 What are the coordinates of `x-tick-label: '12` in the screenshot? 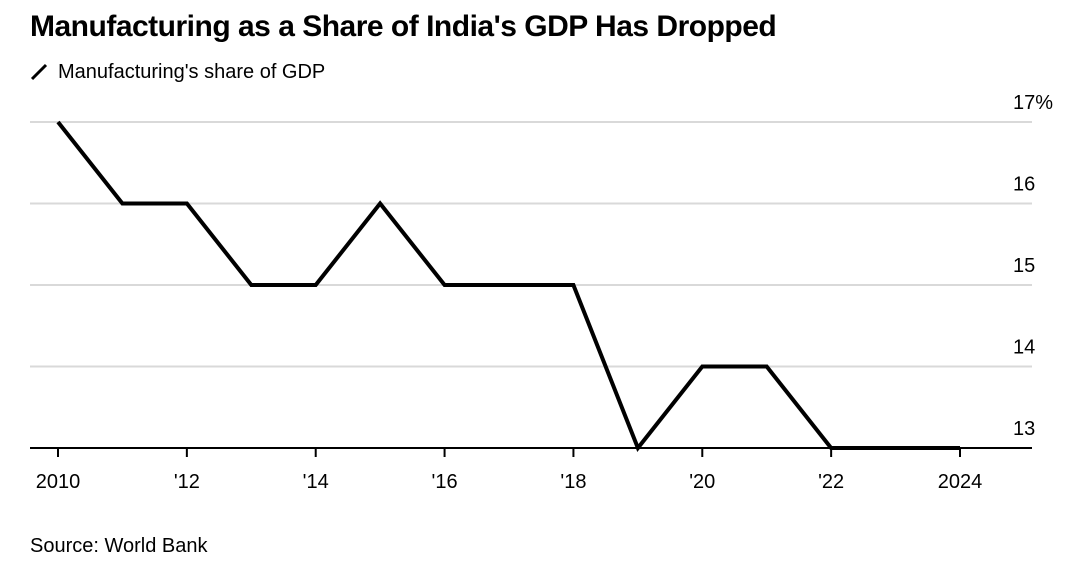 It's located at (187, 482).